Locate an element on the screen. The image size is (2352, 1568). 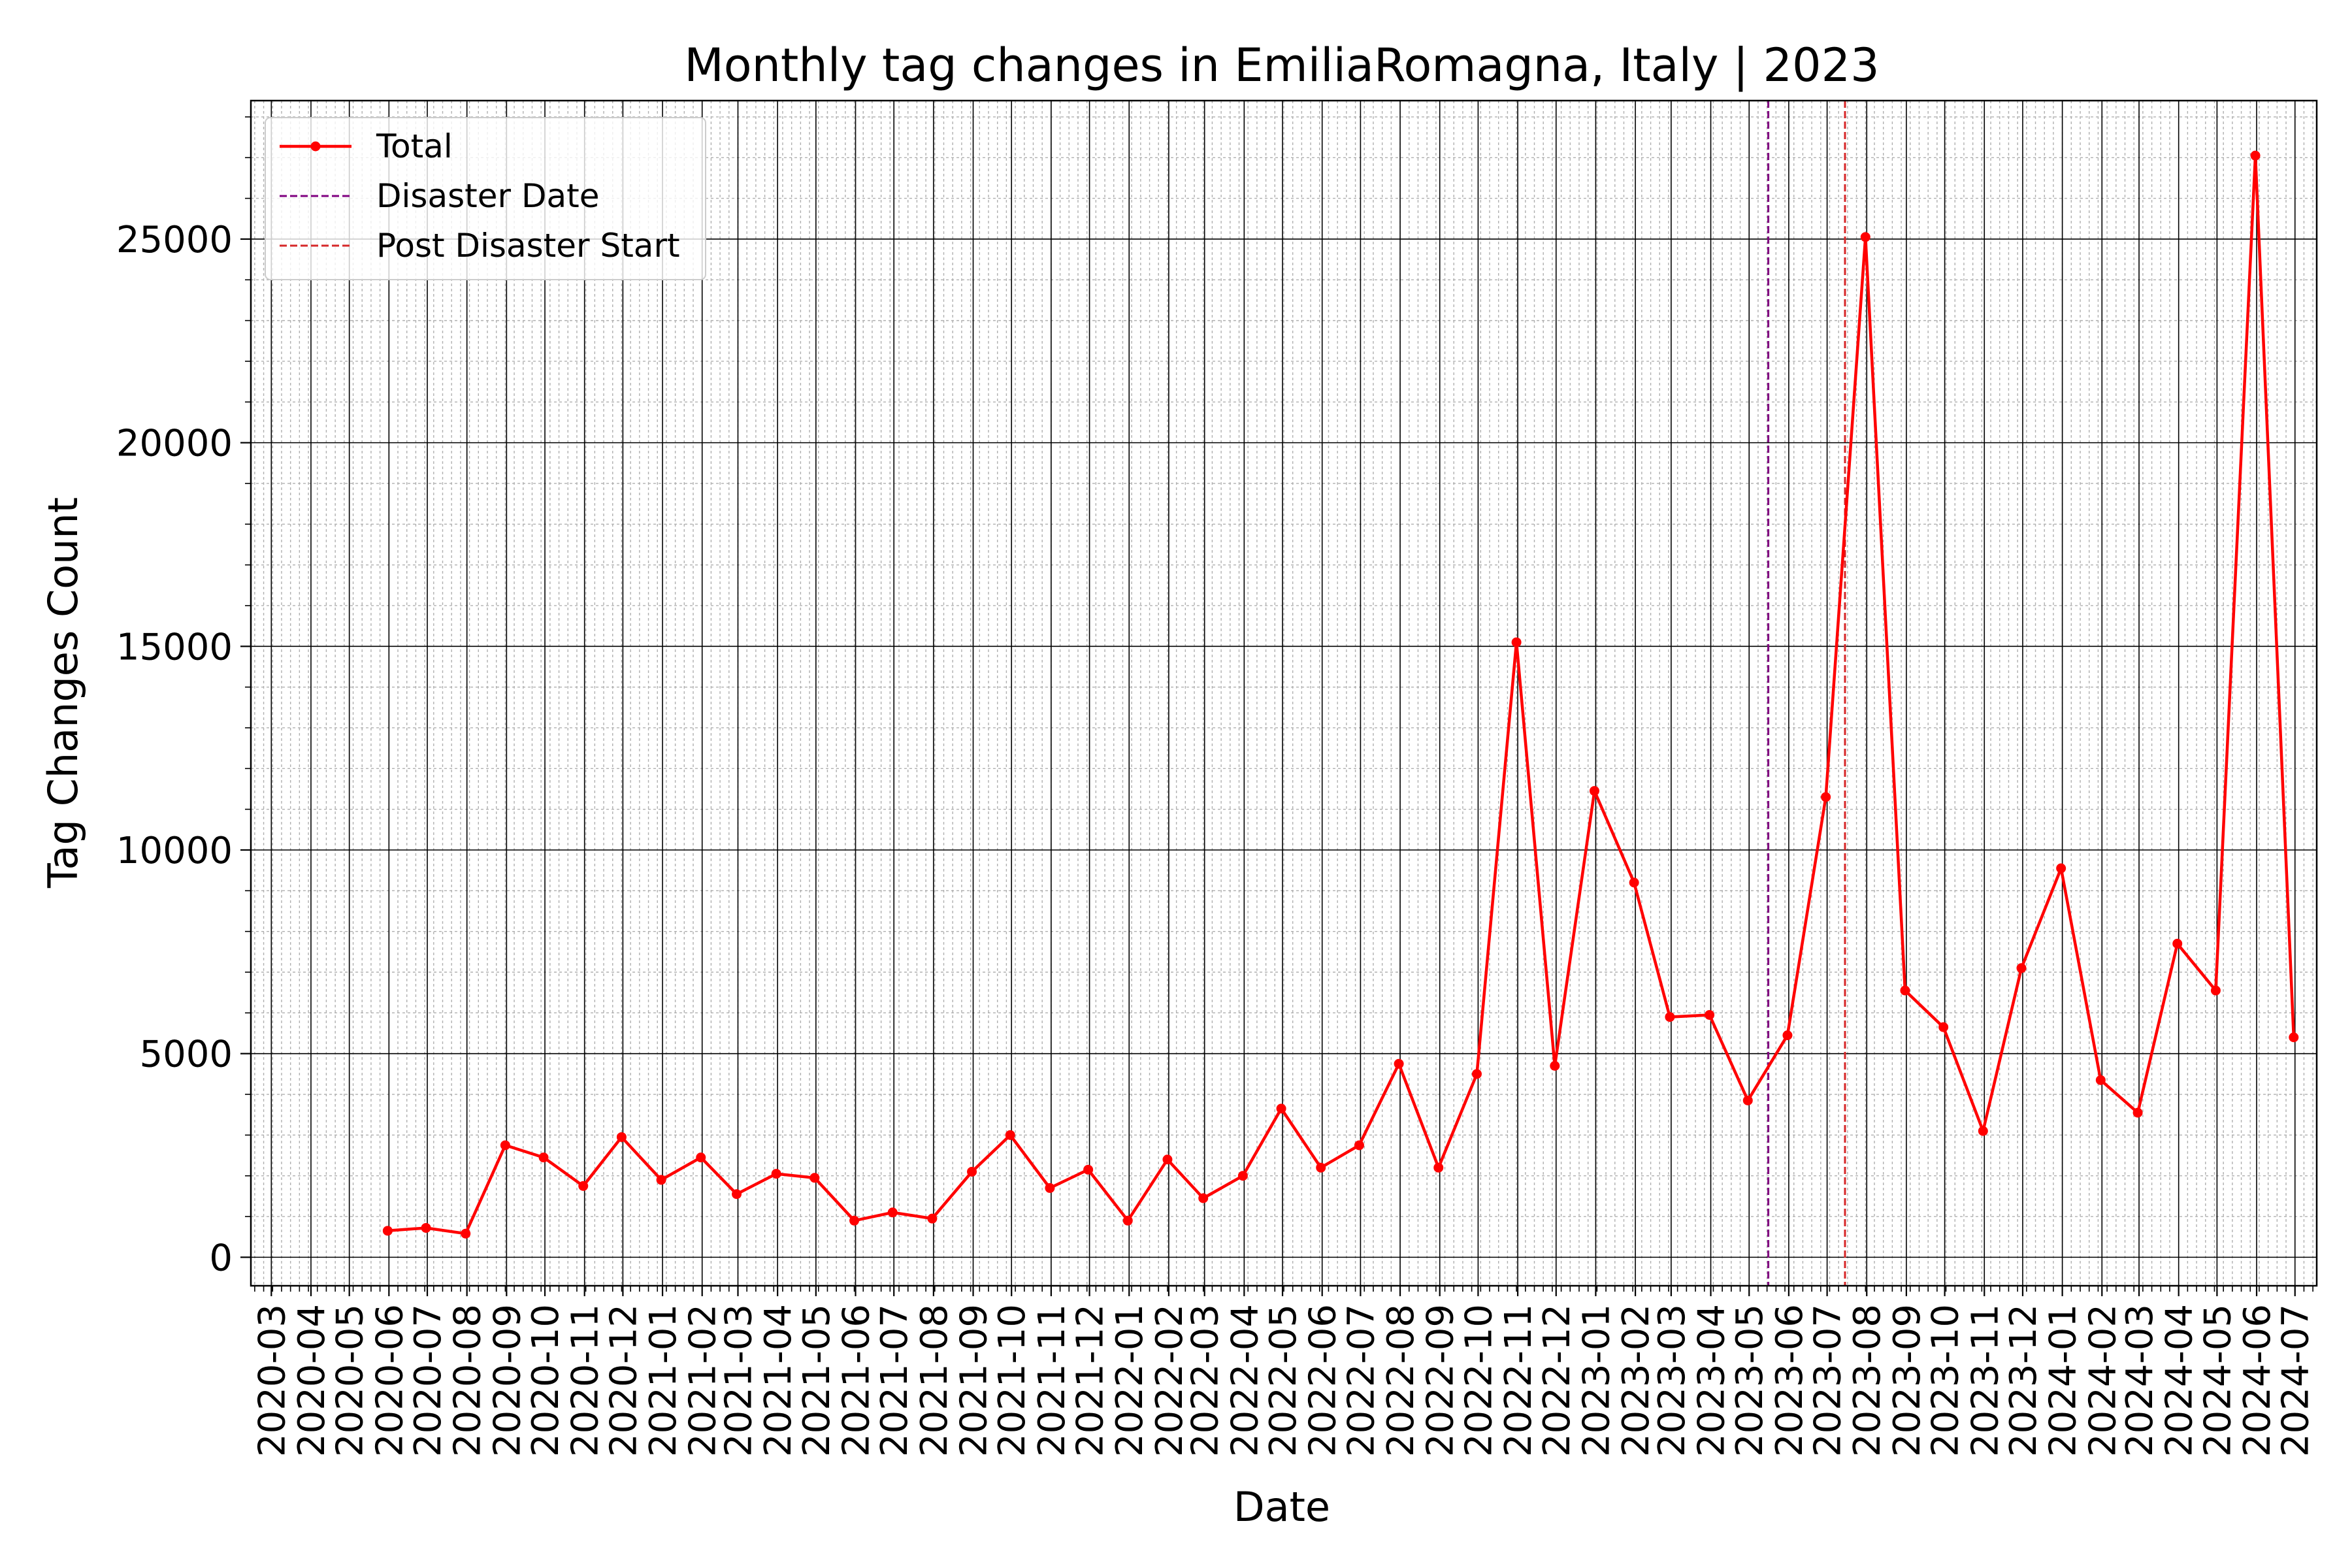
legend-label: Disaster Date is located at coordinates (487, 196).